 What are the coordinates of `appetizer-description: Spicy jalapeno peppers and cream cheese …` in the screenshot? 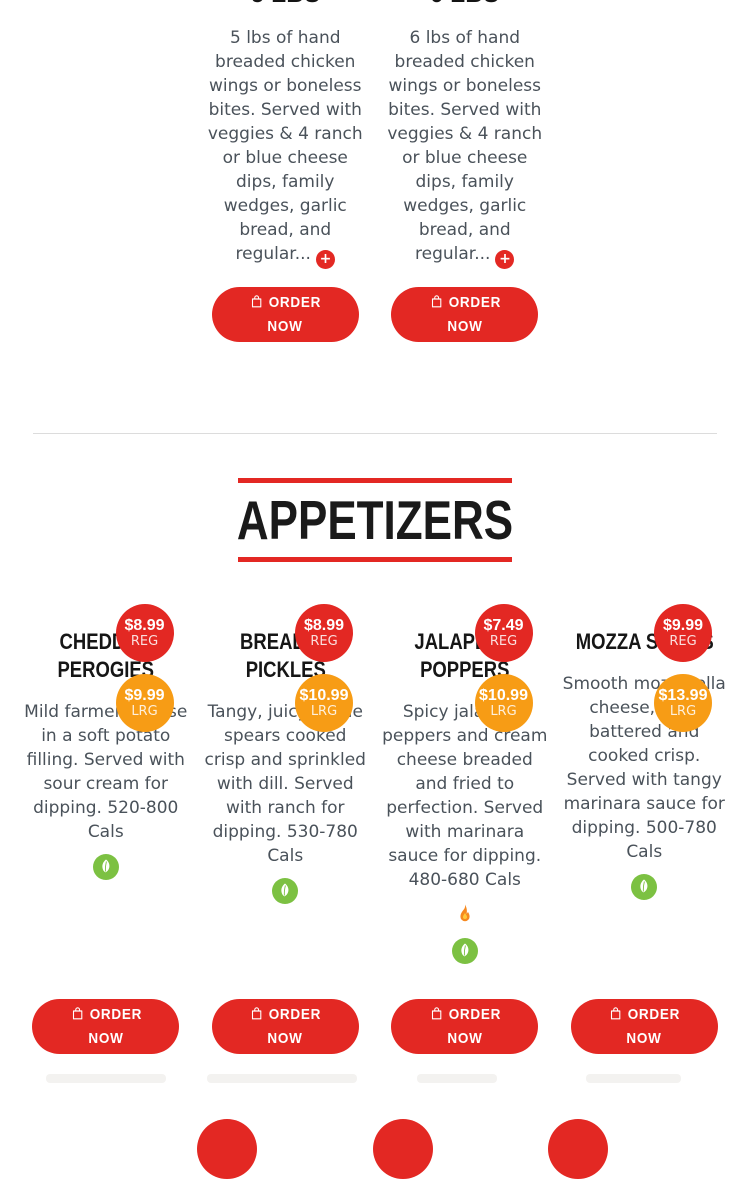 It's located at (465, 796).